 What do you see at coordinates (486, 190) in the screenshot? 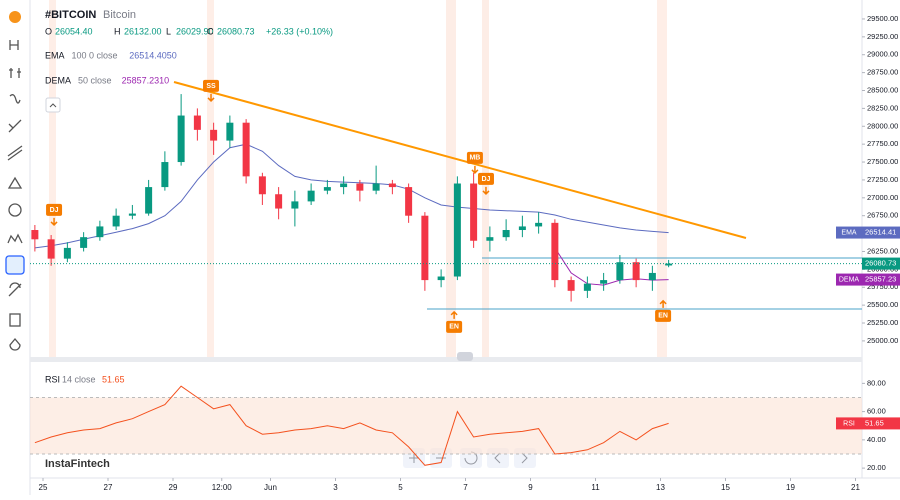
I see `signal-arrow` at bounding box center [486, 190].